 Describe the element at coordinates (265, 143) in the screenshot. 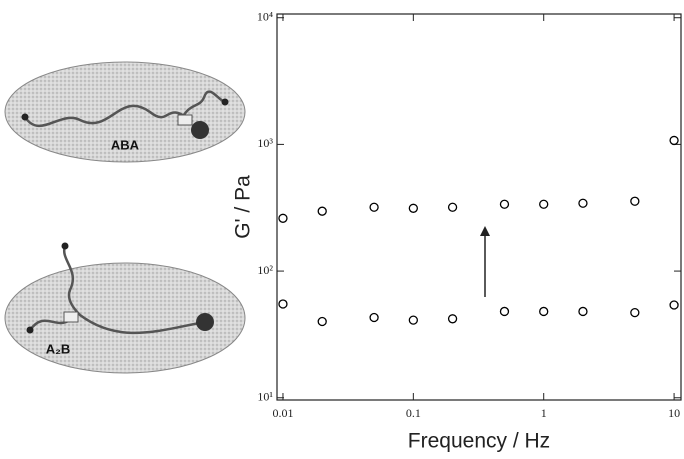

I see `y-tick-label: 10³` at that location.